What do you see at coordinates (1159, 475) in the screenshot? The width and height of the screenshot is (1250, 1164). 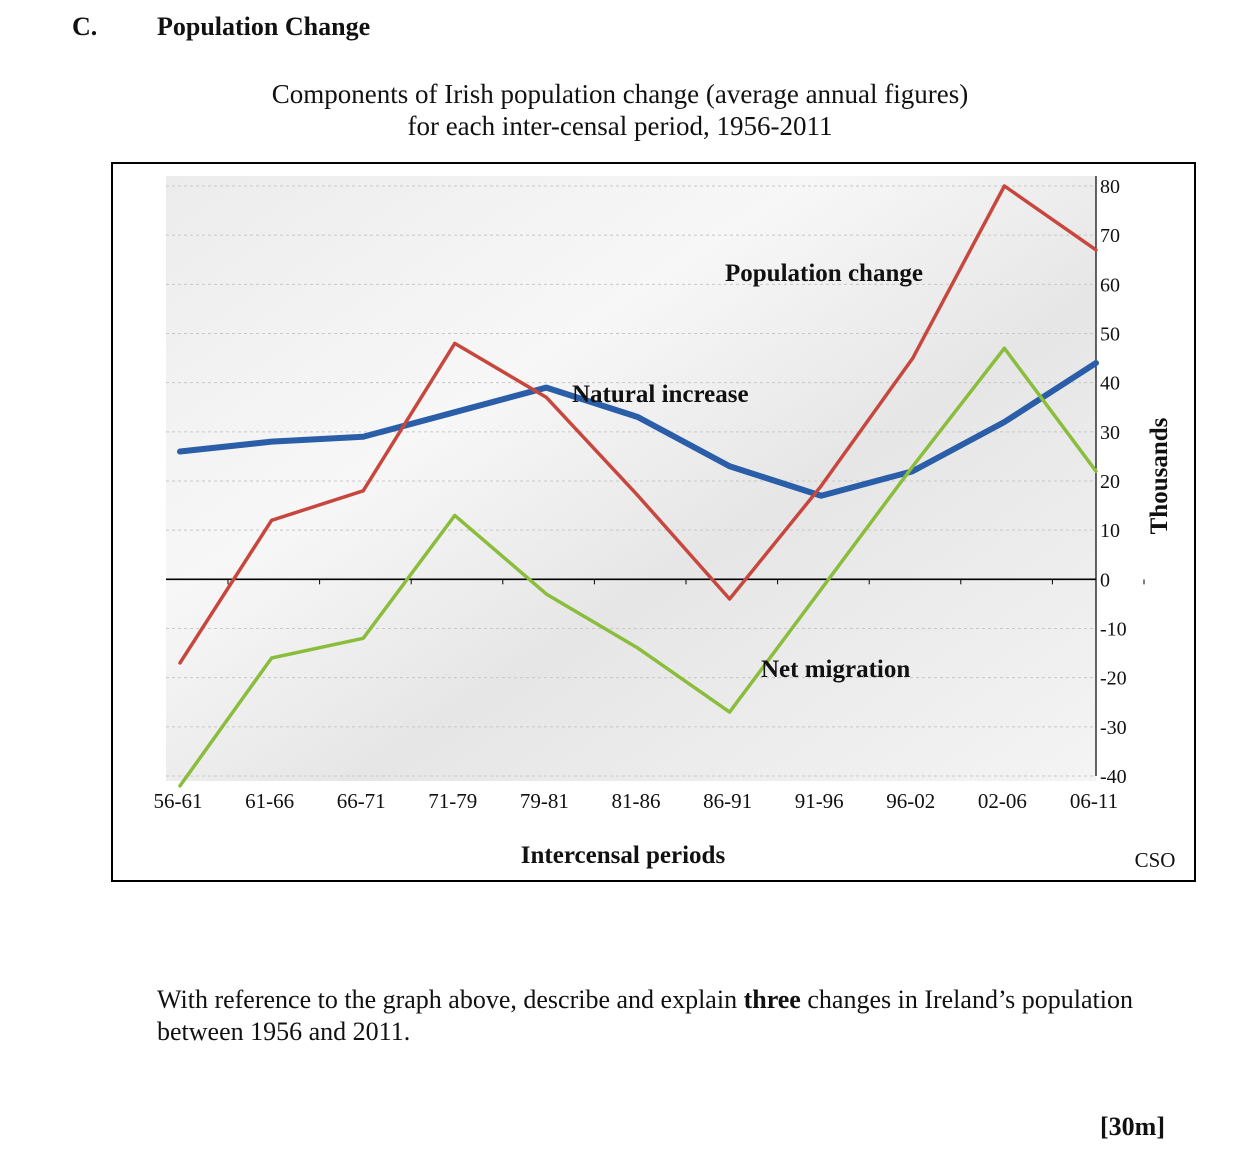 I see `y-axis-title: Thousands` at bounding box center [1159, 475].